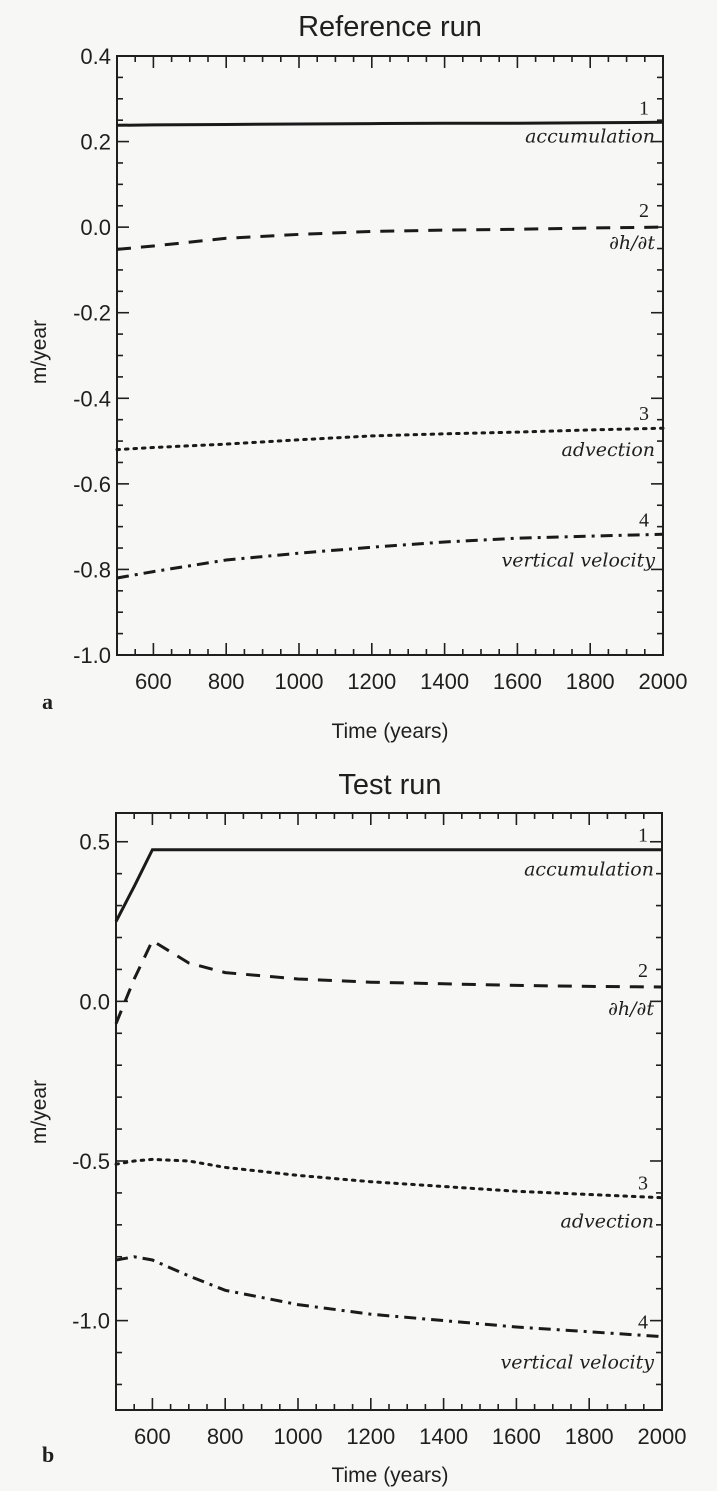 This screenshot has height=1491, width=717. Describe the element at coordinates (92, 313) in the screenshot. I see `y-tick-label: -0.2` at that location.